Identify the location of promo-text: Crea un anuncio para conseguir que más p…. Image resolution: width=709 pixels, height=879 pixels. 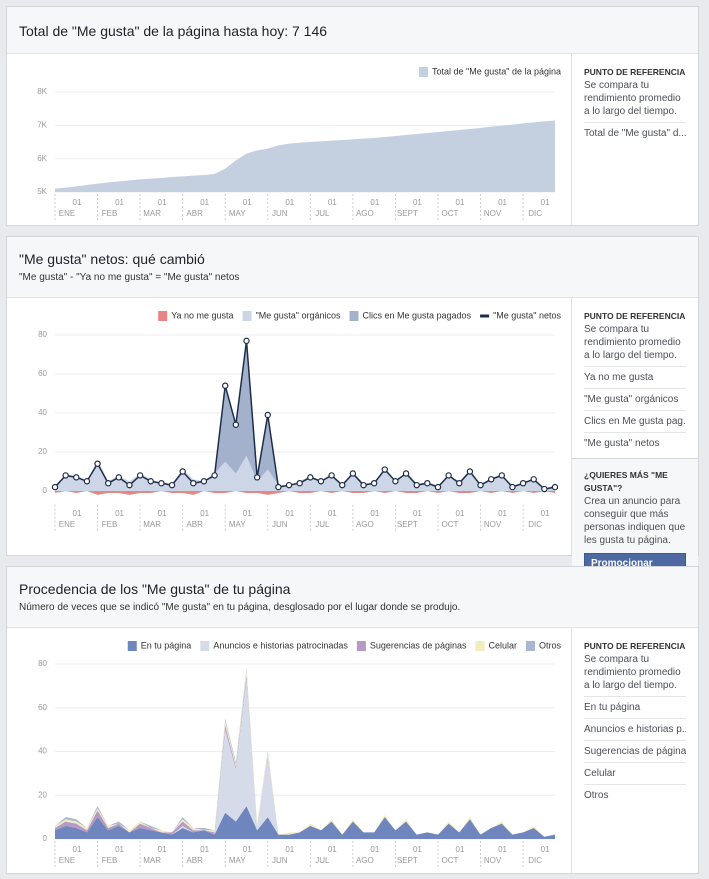
(635, 521).